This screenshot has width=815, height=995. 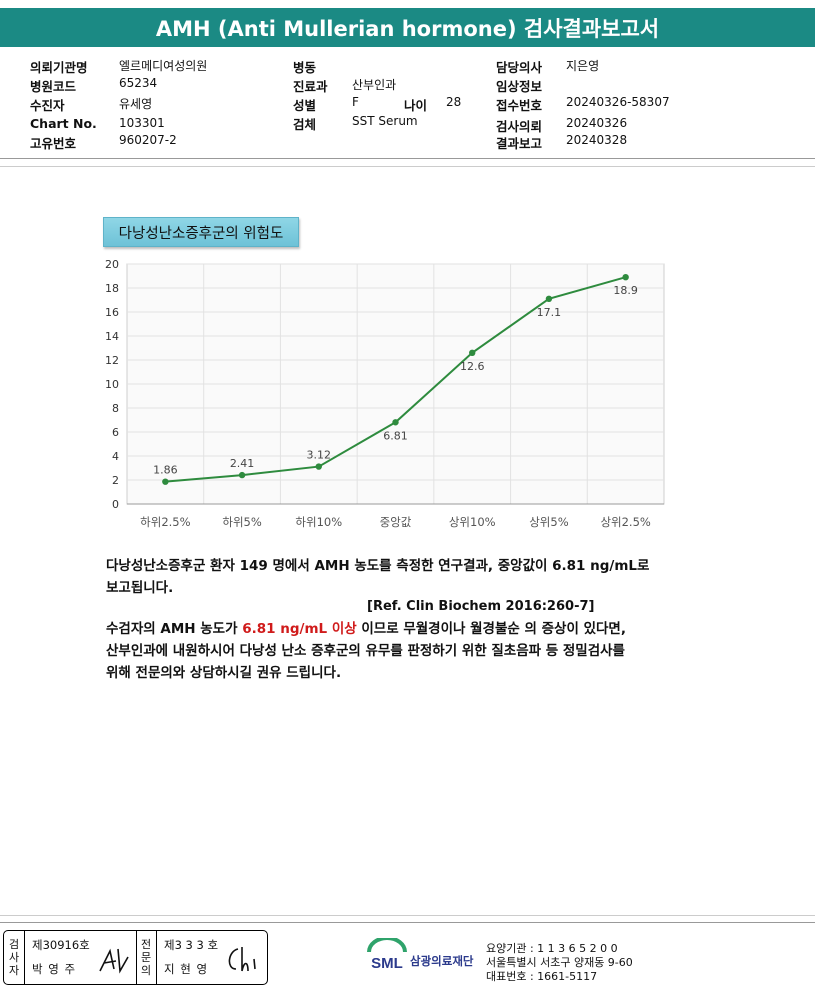 I want to click on x-tick-label: 상위10%, so click(x=472, y=522).